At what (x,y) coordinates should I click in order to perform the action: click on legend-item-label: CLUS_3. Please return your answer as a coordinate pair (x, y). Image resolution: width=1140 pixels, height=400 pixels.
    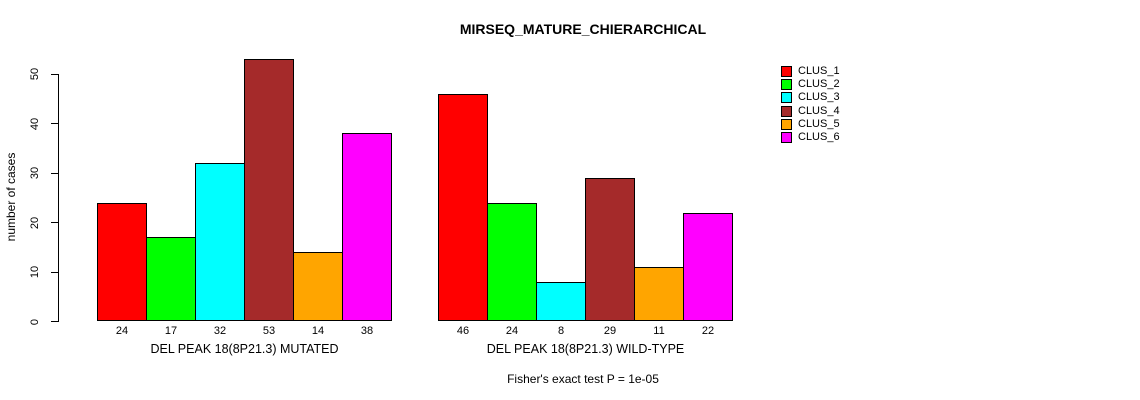
    Looking at the image, I should click on (819, 97).